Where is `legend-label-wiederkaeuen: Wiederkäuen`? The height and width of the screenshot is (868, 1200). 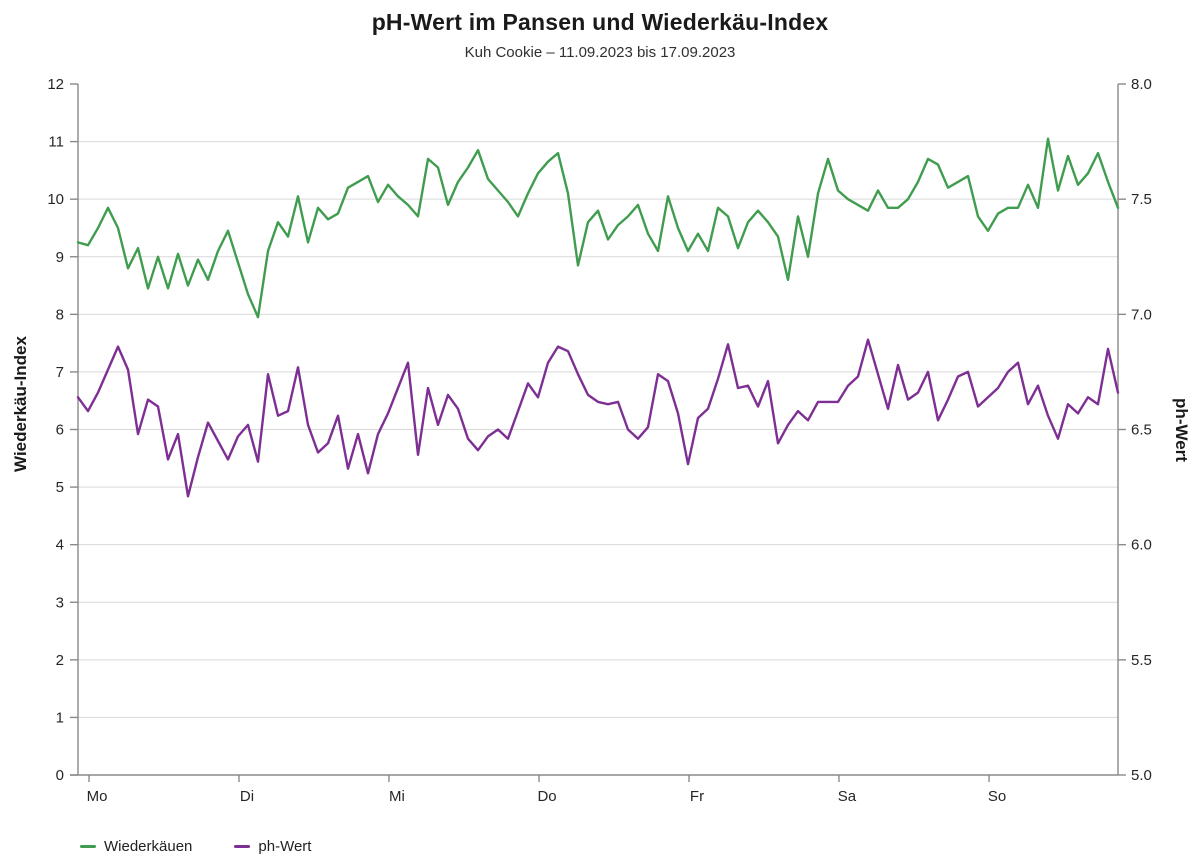 legend-label-wiederkaeuen: Wiederkäuen is located at coordinates (148, 846).